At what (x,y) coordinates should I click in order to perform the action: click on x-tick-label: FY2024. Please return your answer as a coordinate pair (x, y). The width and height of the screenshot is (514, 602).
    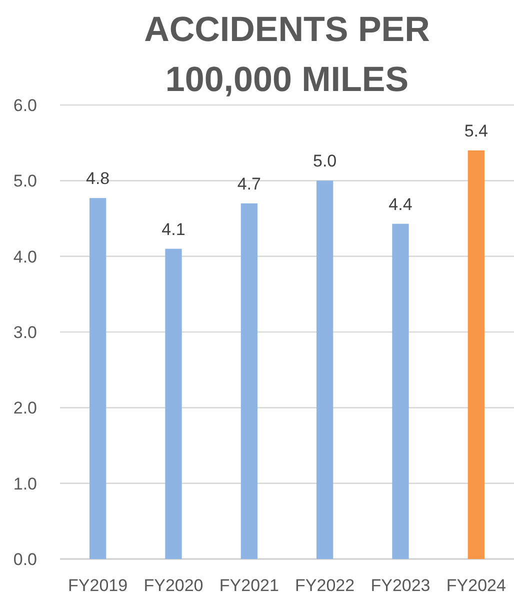
    Looking at the image, I should click on (476, 585).